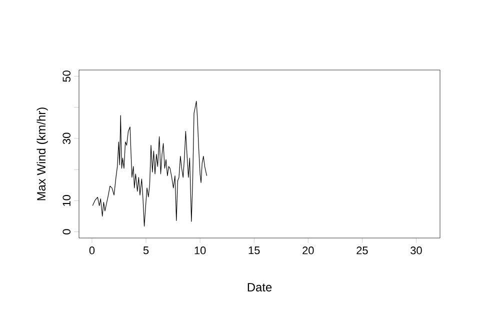 Image resolution: width=481 pixels, height=335 pixels. Describe the element at coordinates (200, 250) in the screenshot. I see `x-tick-label: 10` at that location.